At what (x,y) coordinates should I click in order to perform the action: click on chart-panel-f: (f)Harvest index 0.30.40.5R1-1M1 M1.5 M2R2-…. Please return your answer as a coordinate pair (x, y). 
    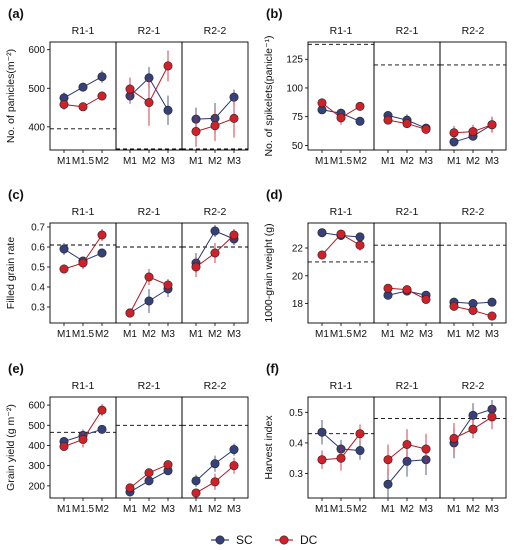
    Looking at the image, I should click on (385, 438).